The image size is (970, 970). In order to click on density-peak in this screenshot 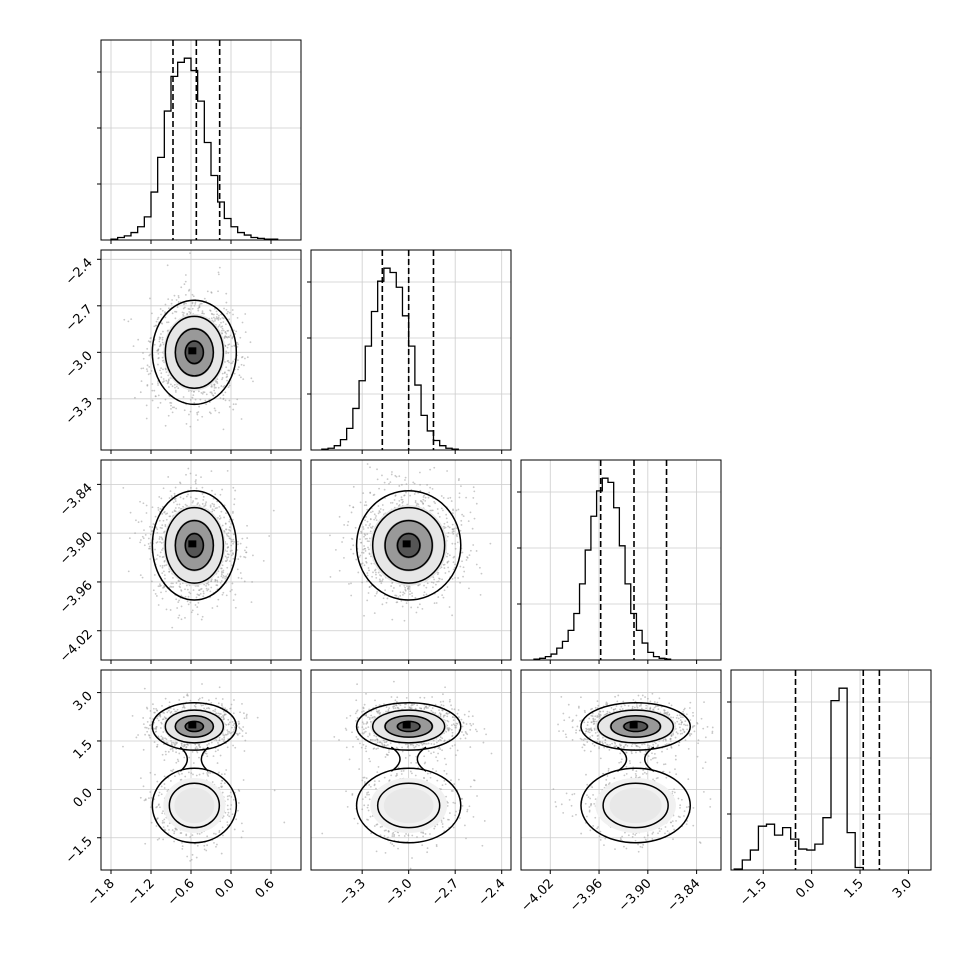, I will do `click(406, 544)`.